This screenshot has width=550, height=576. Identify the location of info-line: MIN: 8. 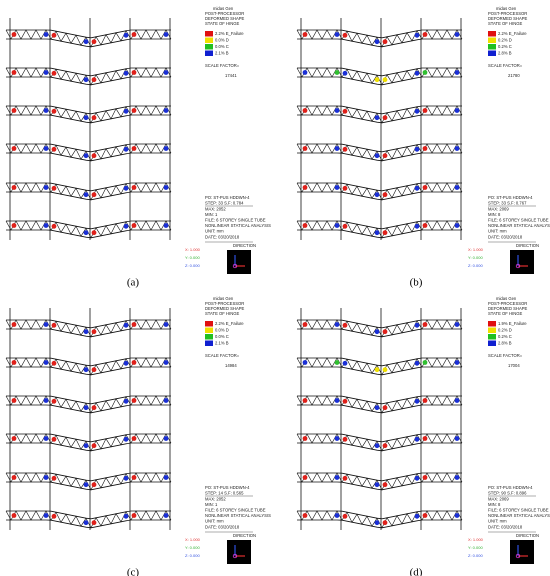
(494, 504).